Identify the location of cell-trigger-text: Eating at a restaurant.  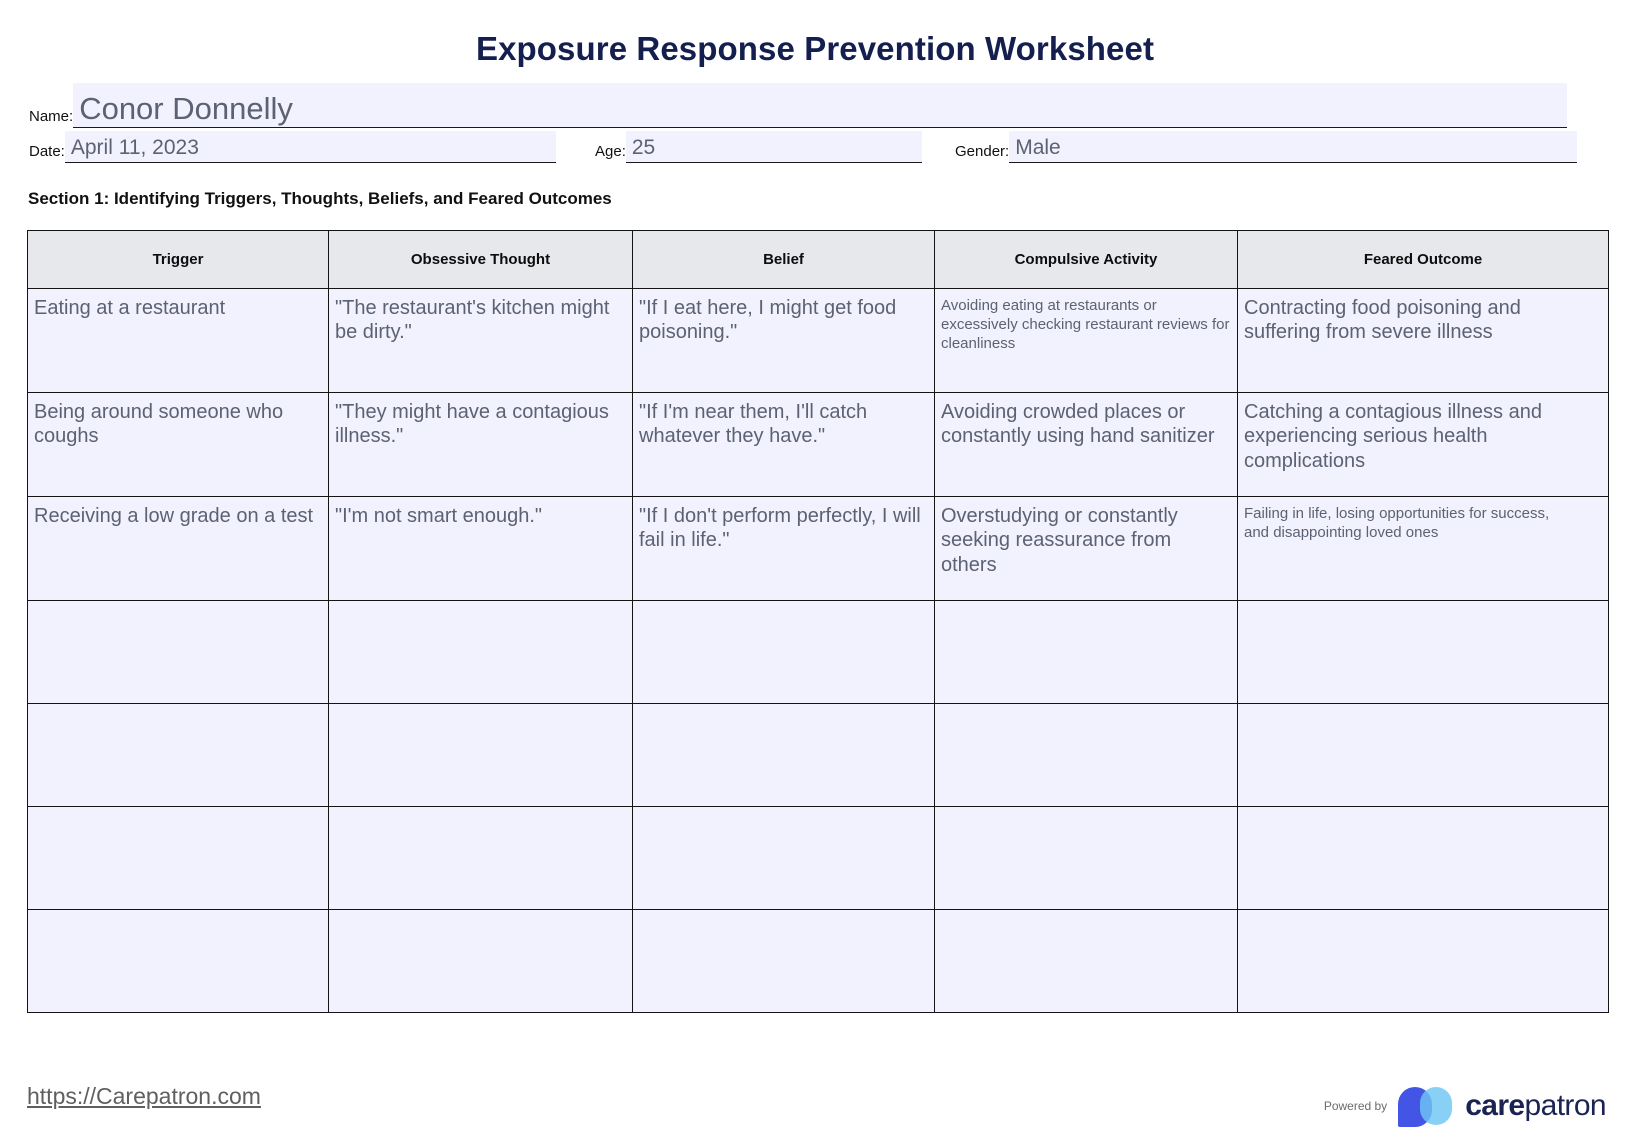
(130, 308).